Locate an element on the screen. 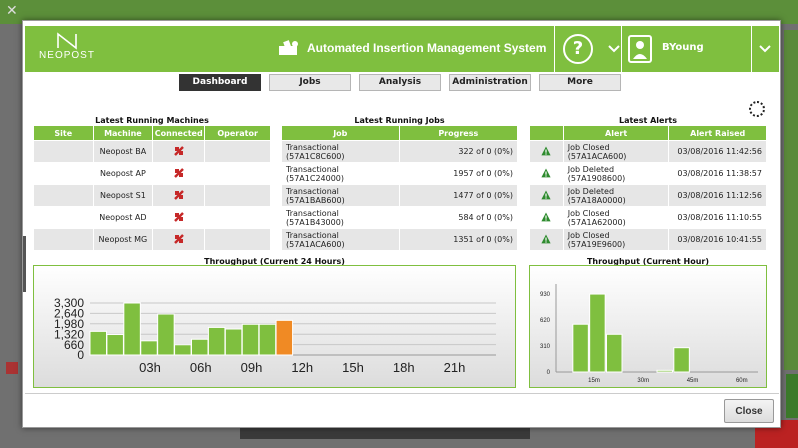 The image size is (798, 448). table-row: Neopost AP is located at coordinates (152, 173).